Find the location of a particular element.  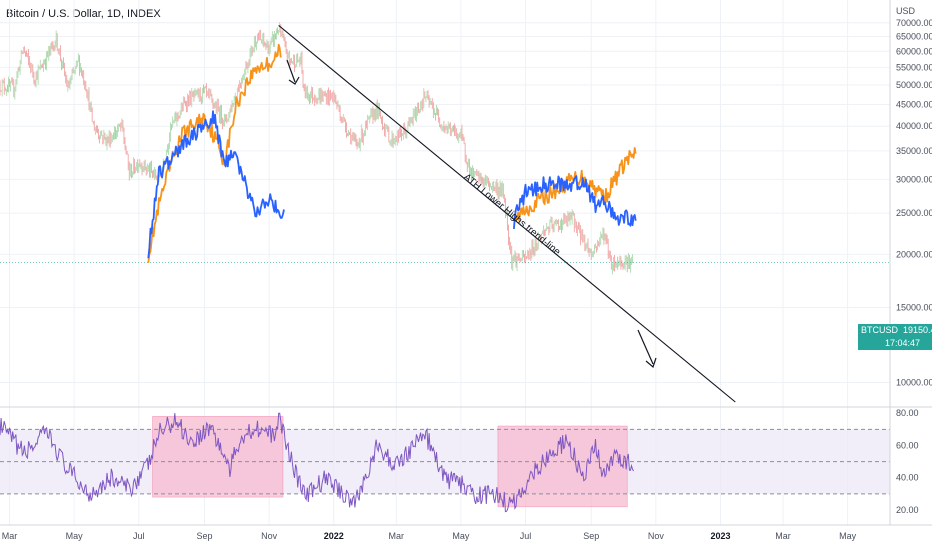

price-tick-label: 30000.00 is located at coordinates (914, 179).